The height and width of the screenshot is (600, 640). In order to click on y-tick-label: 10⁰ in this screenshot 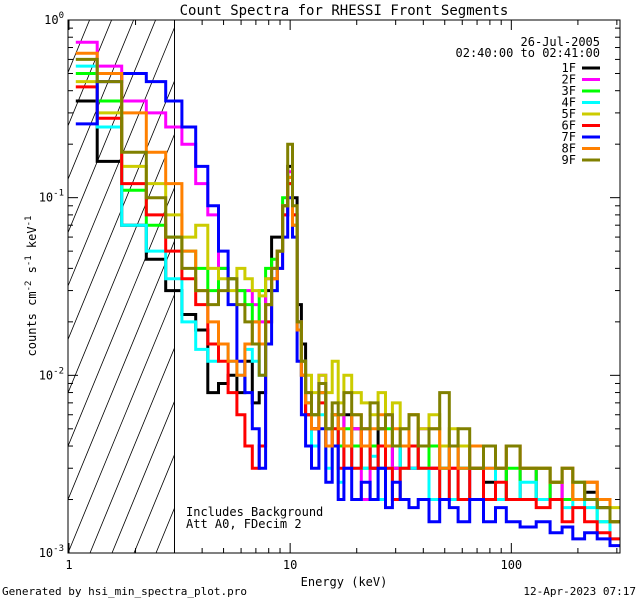, I will do `click(54, 19)`.